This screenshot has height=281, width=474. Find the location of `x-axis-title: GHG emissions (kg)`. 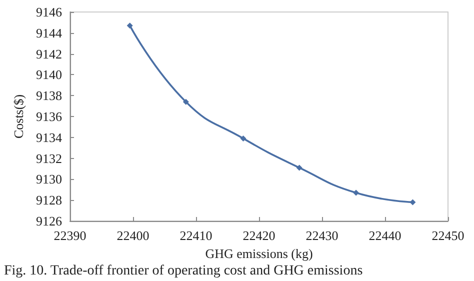

x-axis-title: GHG emissions (kg) is located at coordinates (259, 253).